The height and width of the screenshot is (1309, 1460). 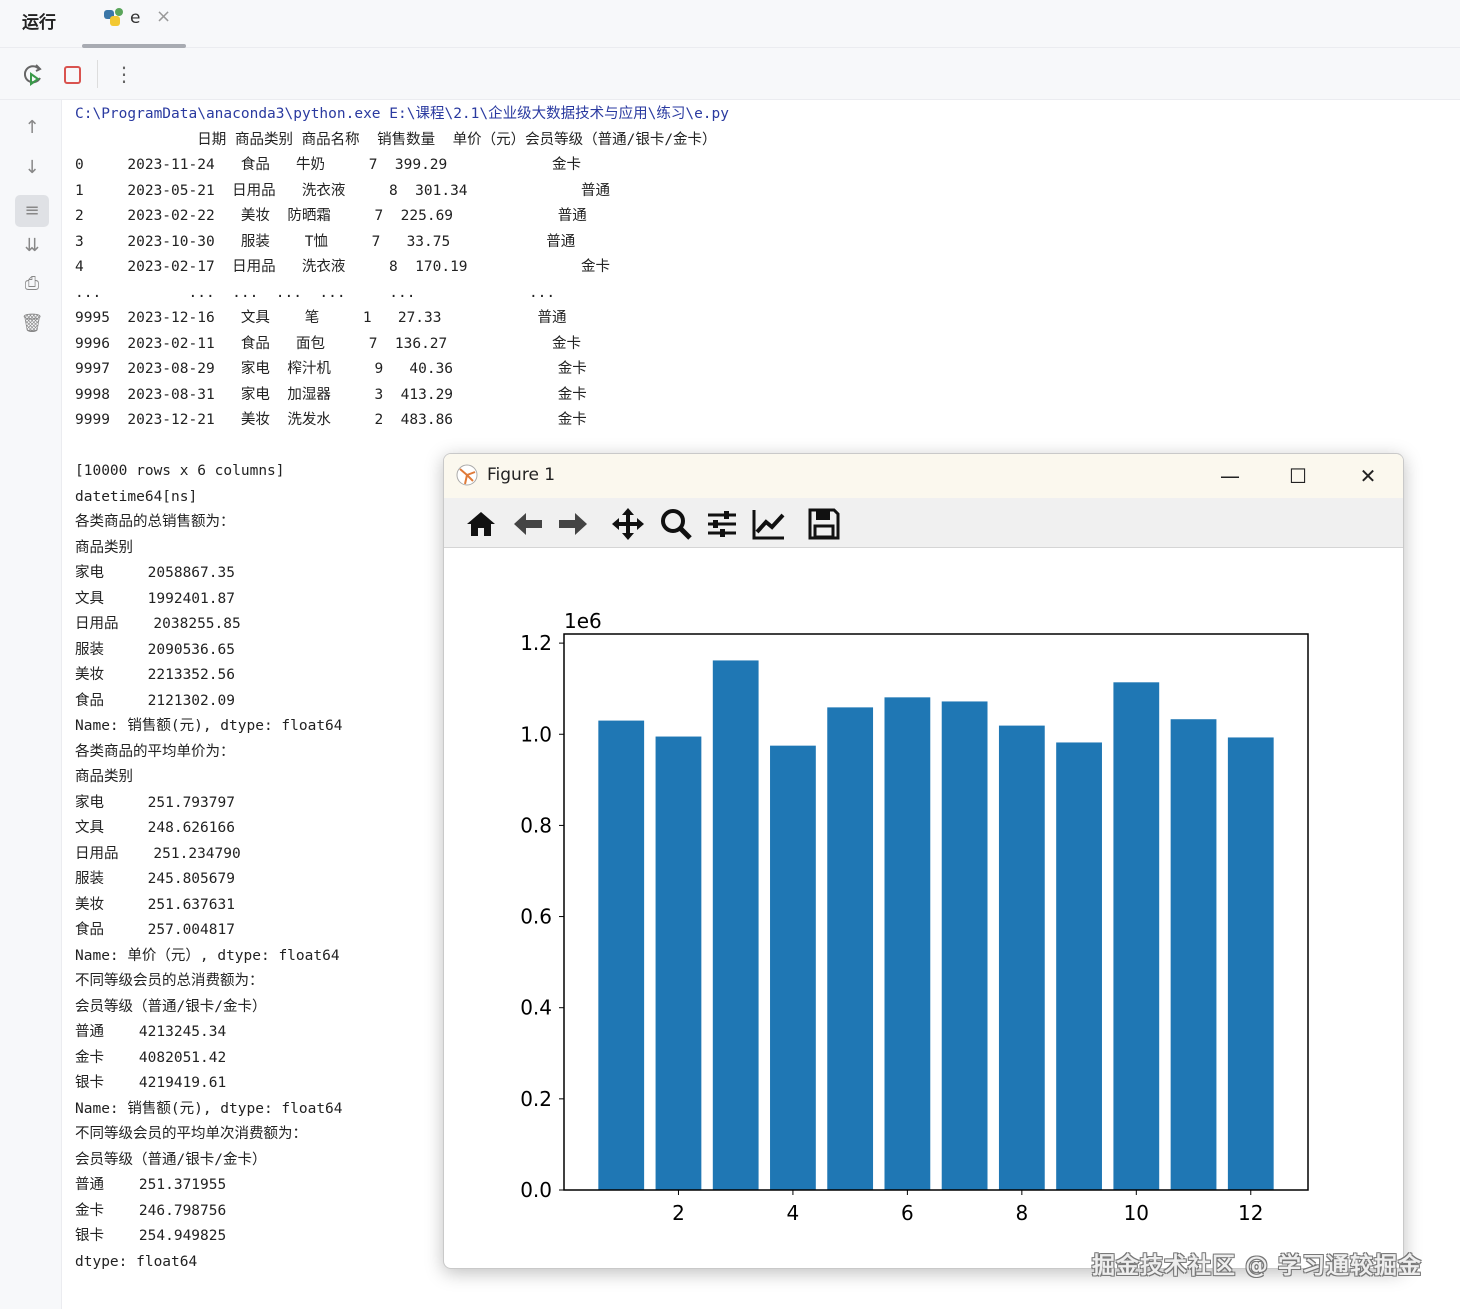 I want to click on console-line: 食品 257.004817, so click(x=155, y=930).